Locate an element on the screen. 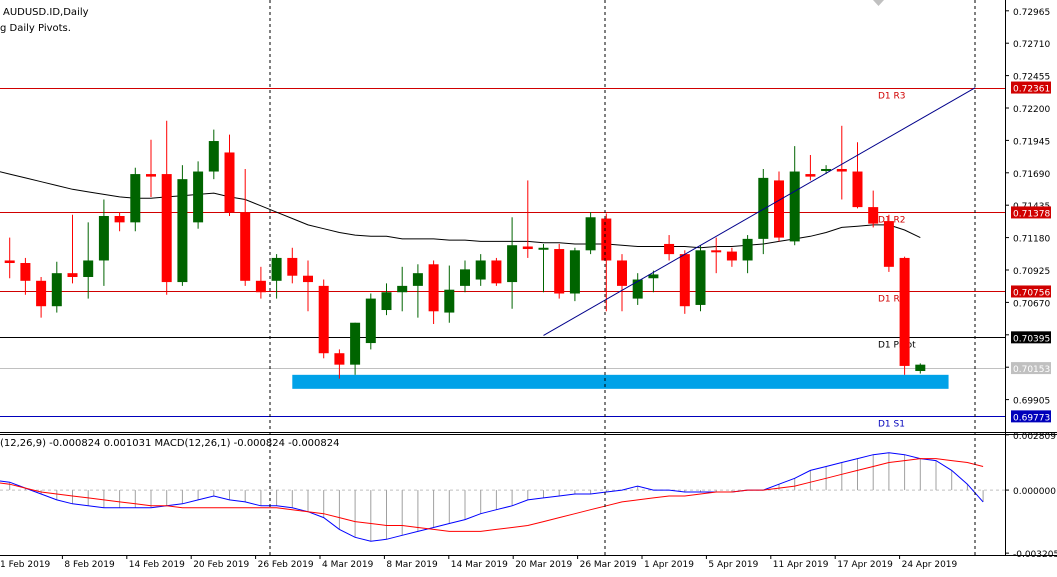  chart-shift-marker-icon is located at coordinates (878, 3).